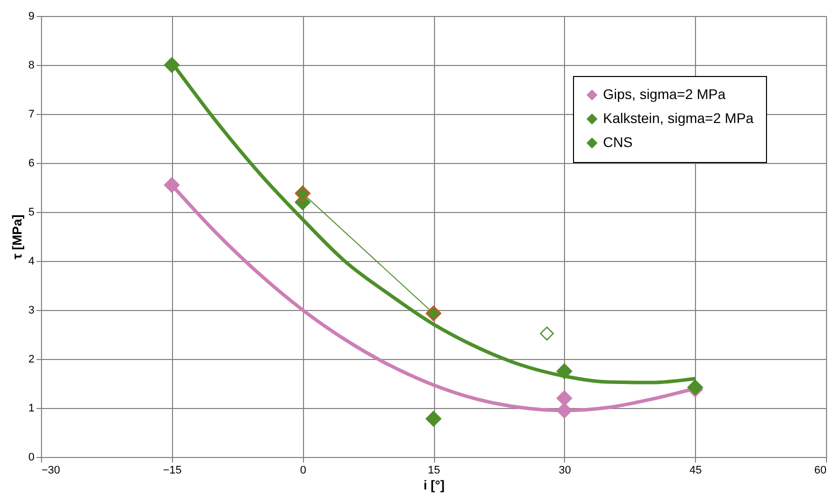 This screenshot has height=502, width=837. I want to click on x-tick-label: 15, so click(434, 470).